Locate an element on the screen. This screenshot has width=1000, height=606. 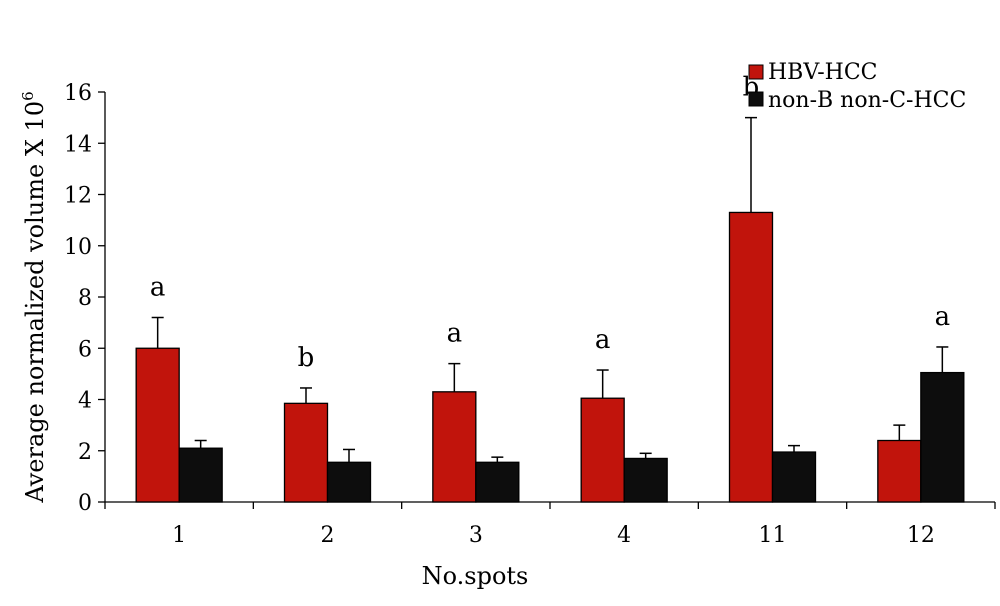
legend-label-hbv-hcc: HBV-HCC is located at coordinates (823, 72).